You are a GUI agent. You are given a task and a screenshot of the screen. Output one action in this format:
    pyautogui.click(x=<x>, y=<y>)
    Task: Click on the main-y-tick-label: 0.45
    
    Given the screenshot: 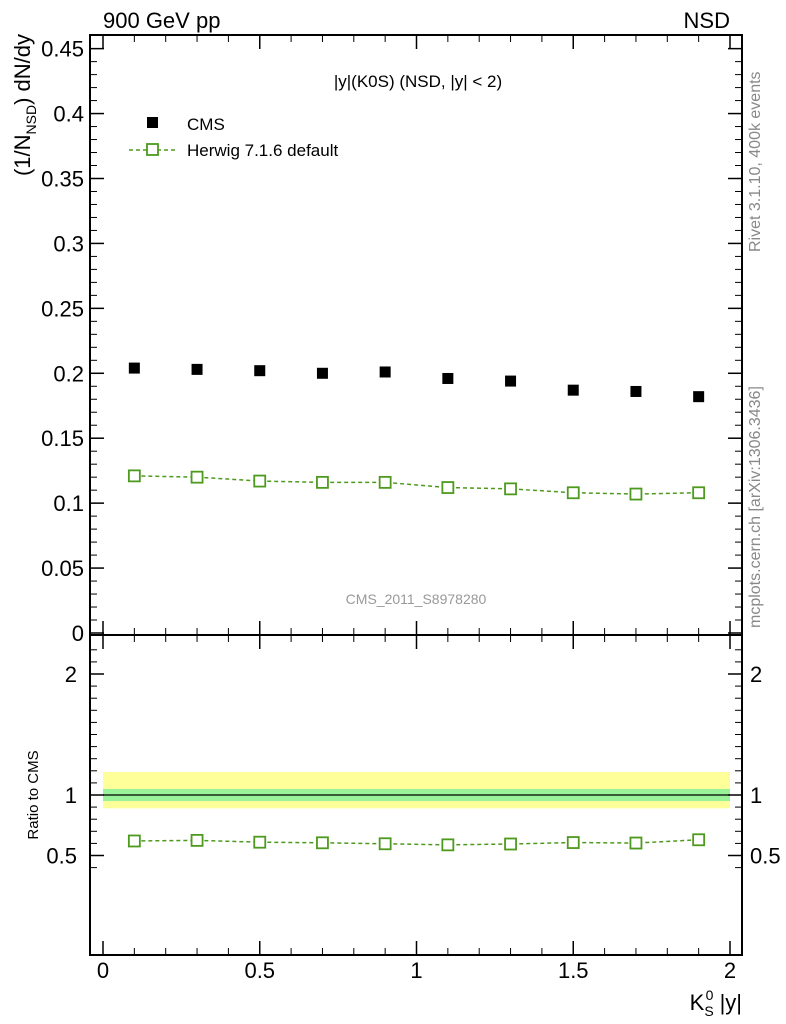 What is the action you would take?
    pyautogui.click(x=62, y=49)
    